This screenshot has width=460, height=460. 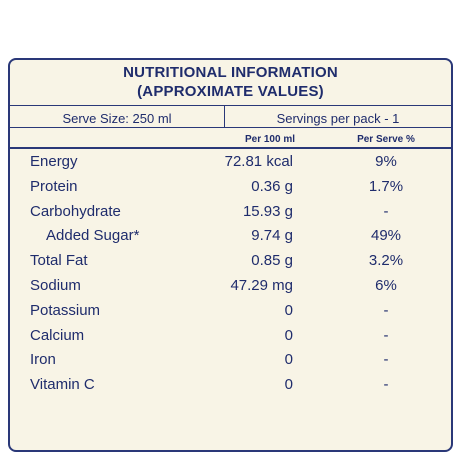 I want to click on nutrient-name: Calcium, so click(x=57, y=335).